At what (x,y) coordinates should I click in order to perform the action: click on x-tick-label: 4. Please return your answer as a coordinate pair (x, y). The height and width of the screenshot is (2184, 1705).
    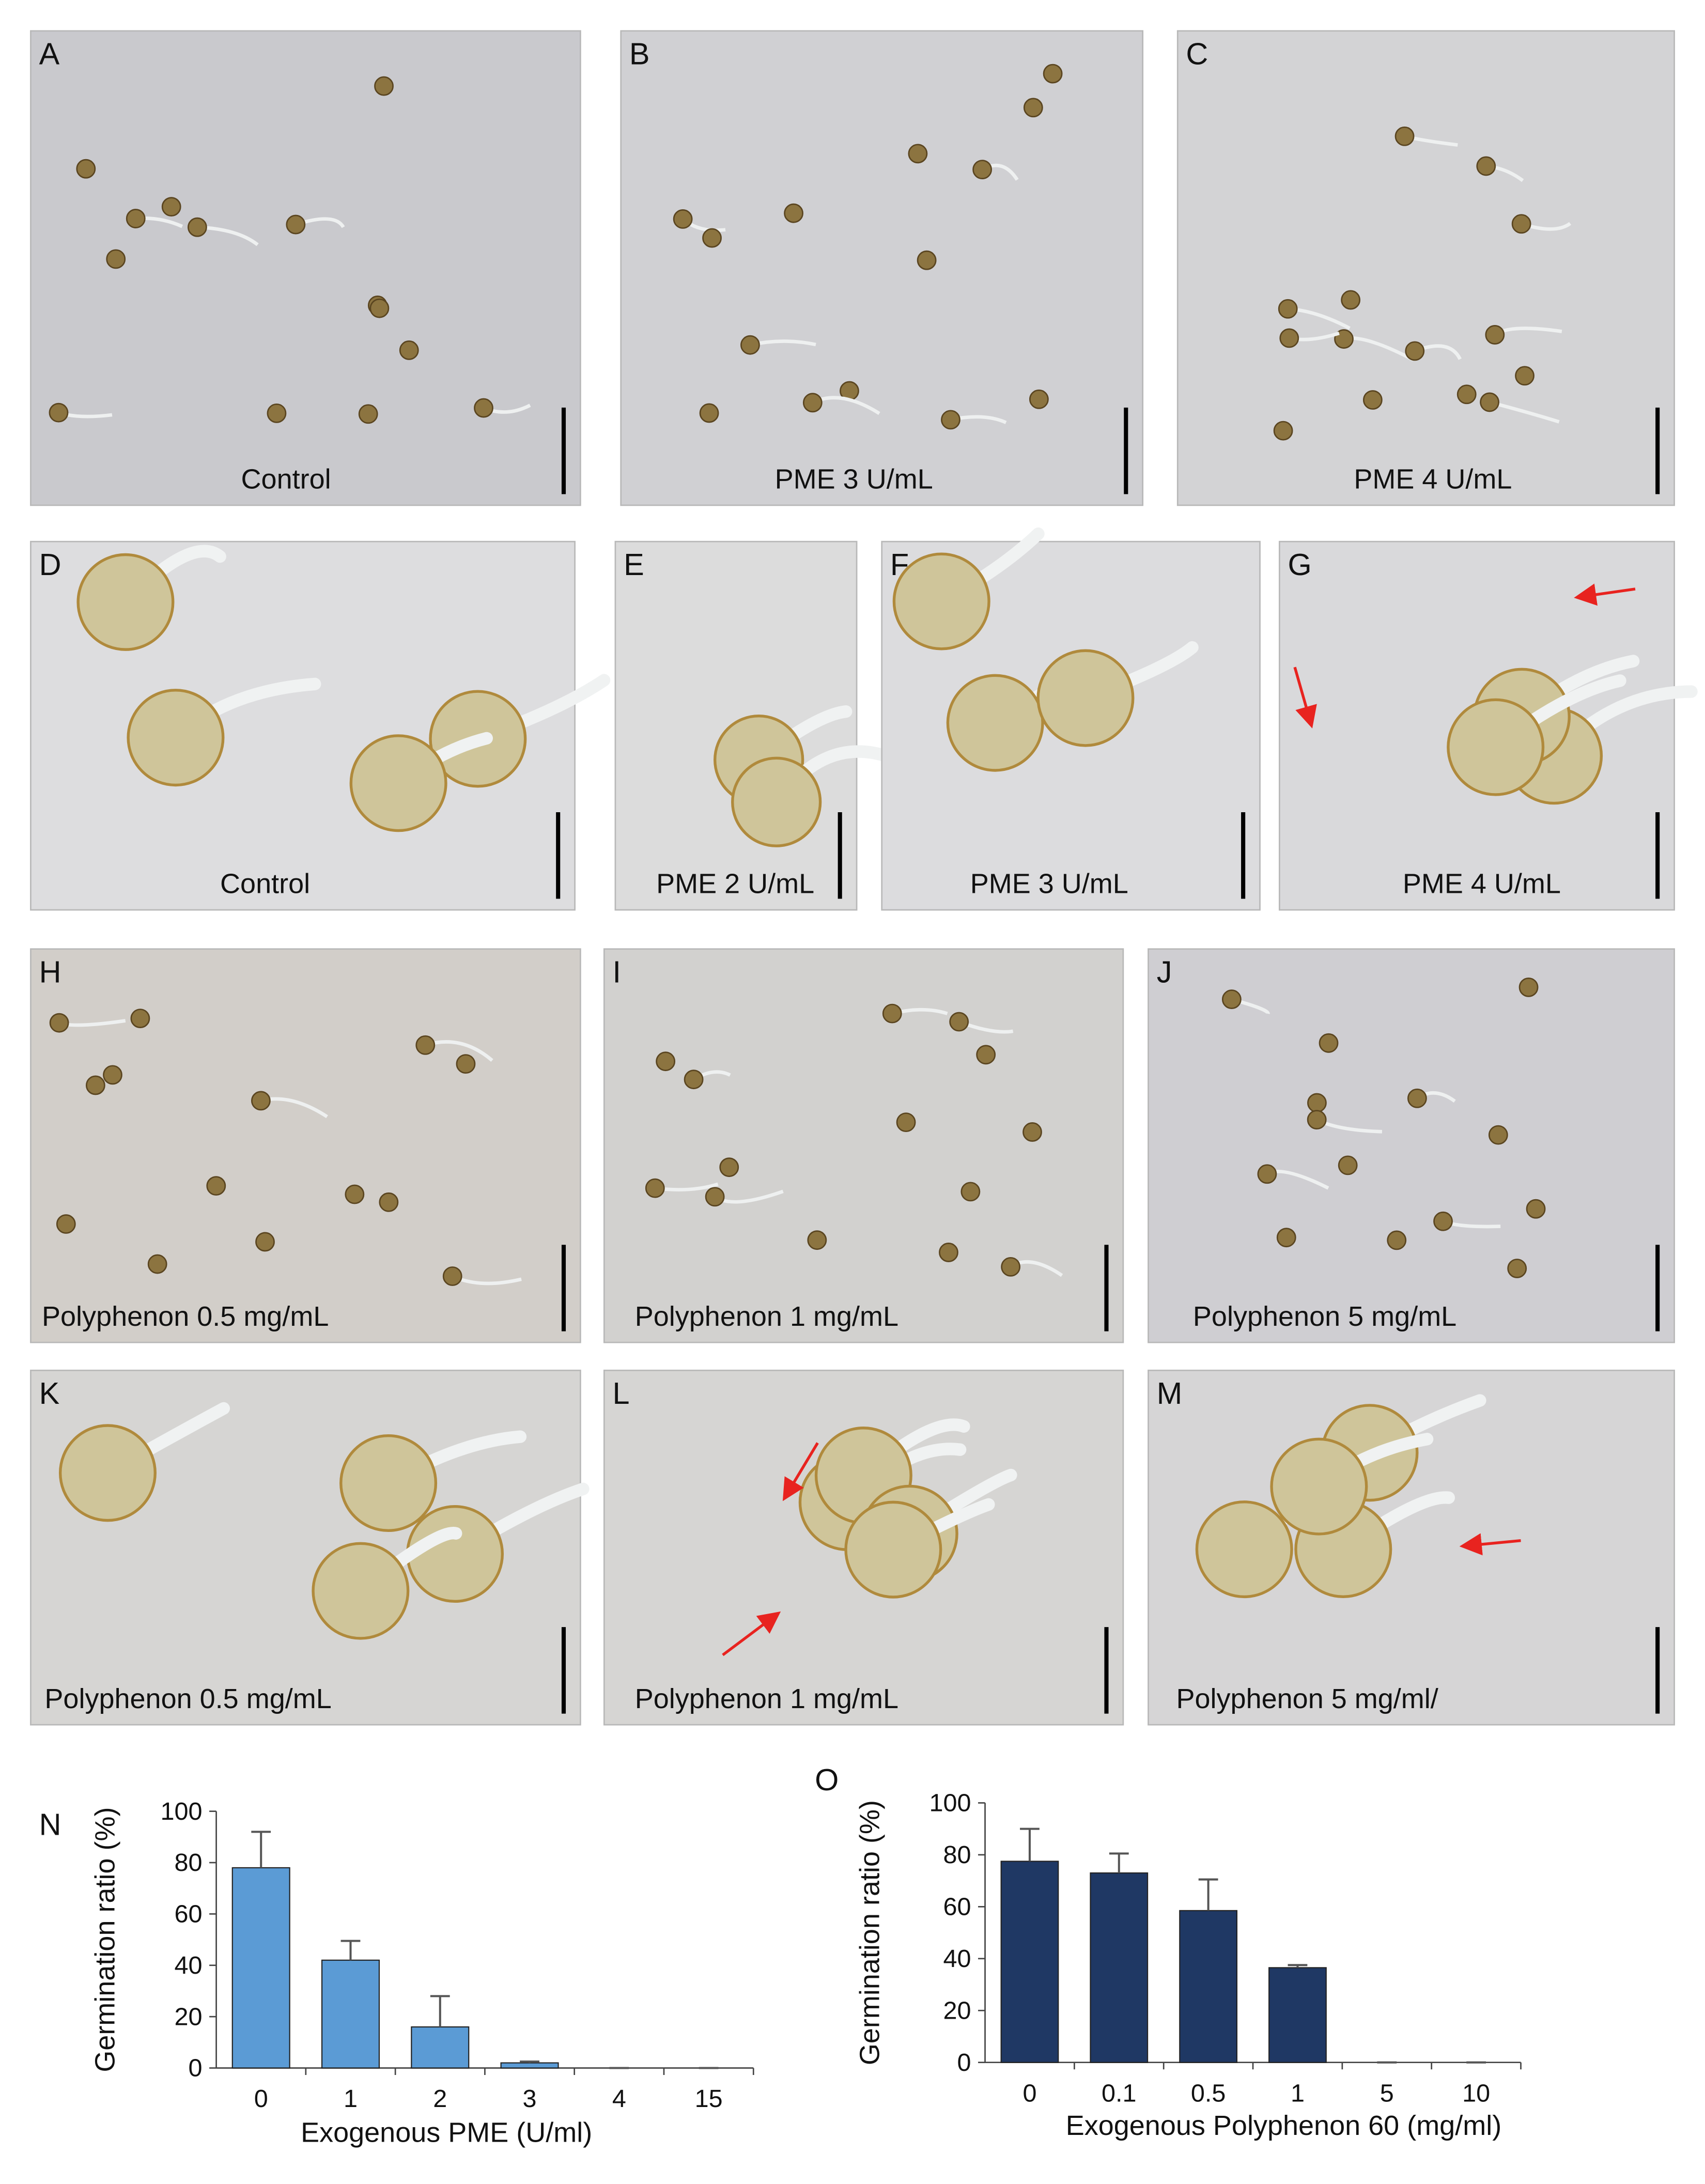
    Looking at the image, I should click on (619, 2099).